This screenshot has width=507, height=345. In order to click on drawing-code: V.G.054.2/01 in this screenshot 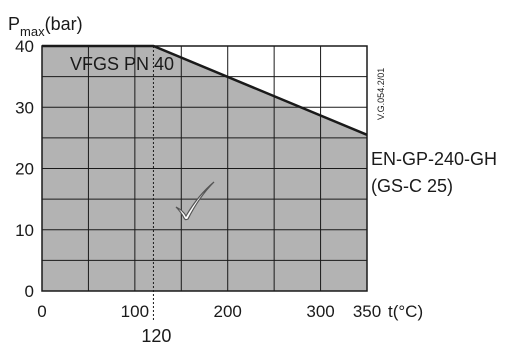, I will do `click(381, 94)`.